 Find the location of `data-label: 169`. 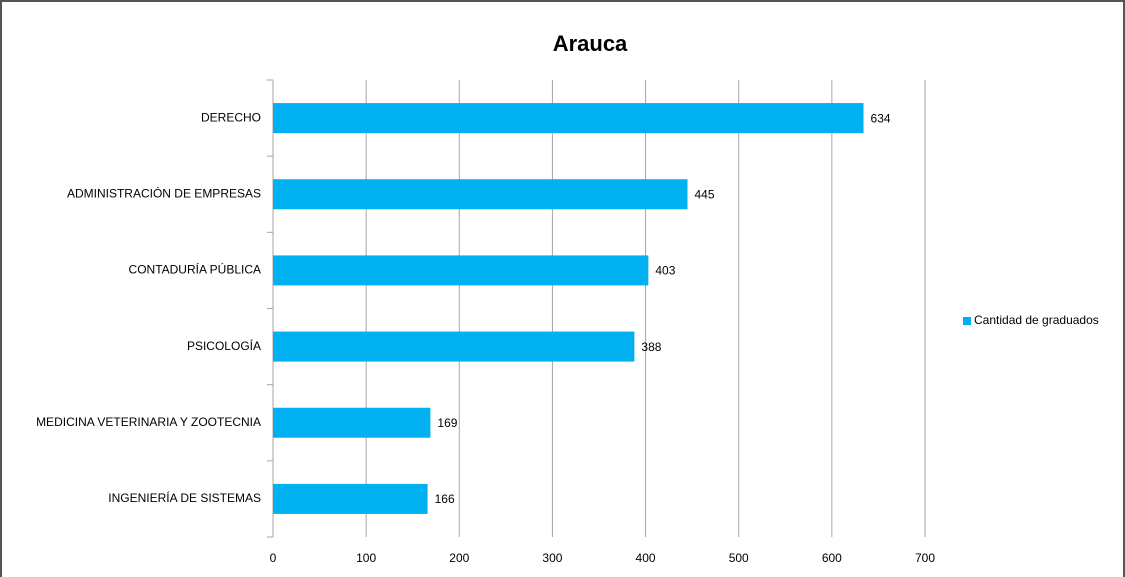

data-label: 169 is located at coordinates (447, 423).